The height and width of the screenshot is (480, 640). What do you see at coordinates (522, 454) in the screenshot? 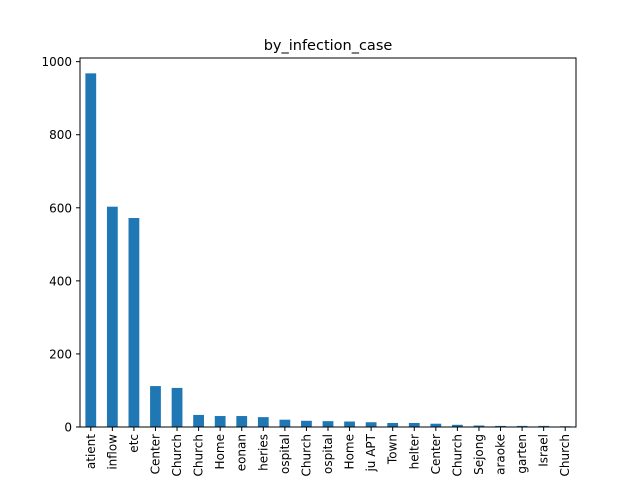
I see `x-tick-label: garten` at bounding box center [522, 454].